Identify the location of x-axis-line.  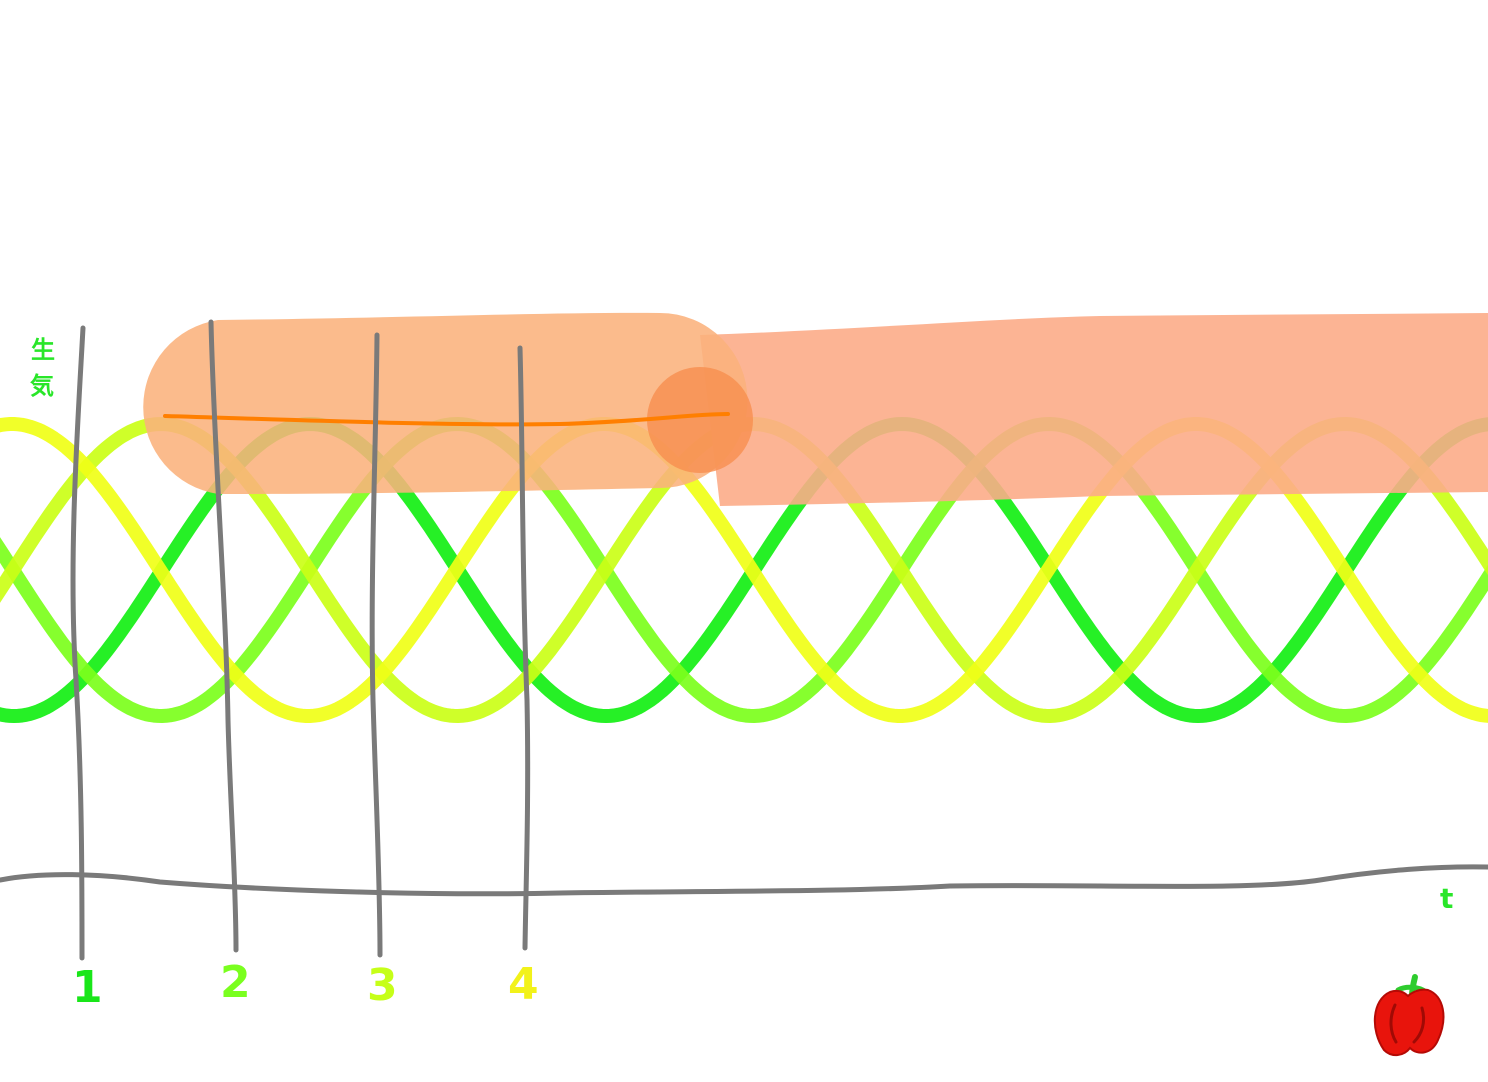
(744, 880).